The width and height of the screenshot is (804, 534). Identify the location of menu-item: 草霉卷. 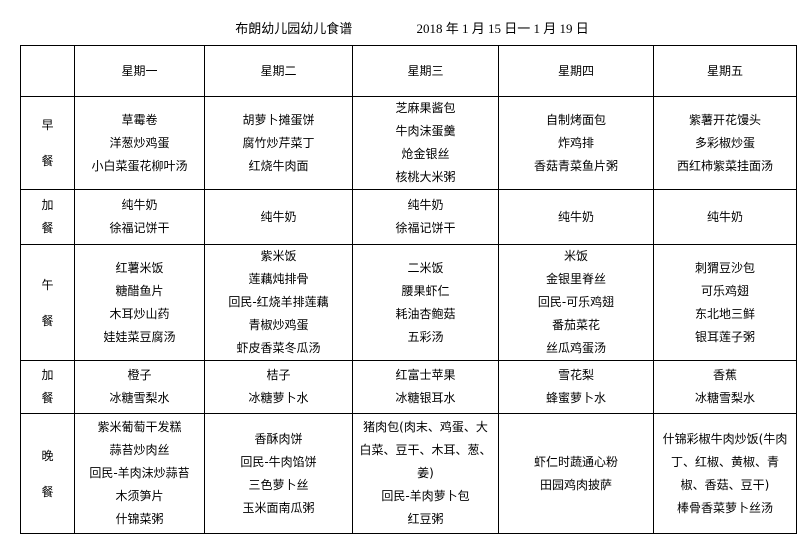
(139, 119).